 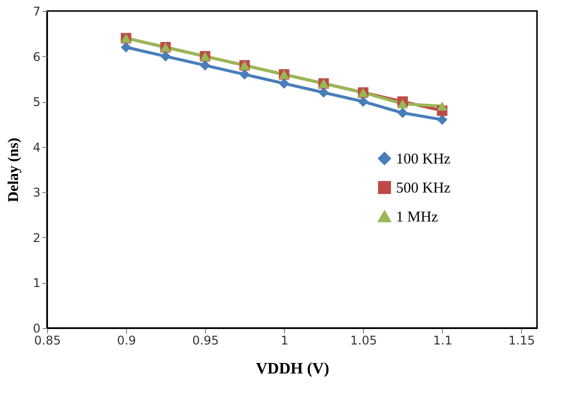 What do you see at coordinates (126, 341) in the screenshot?
I see `x-tick-label: 0.9` at bounding box center [126, 341].